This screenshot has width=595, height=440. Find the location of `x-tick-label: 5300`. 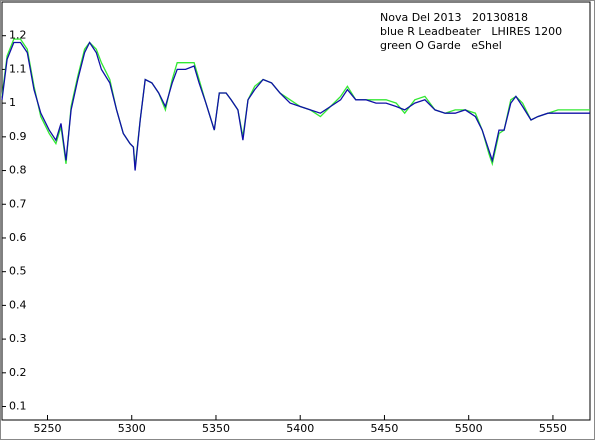

x-tick-label: 5300 is located at coordinates (132, 428).